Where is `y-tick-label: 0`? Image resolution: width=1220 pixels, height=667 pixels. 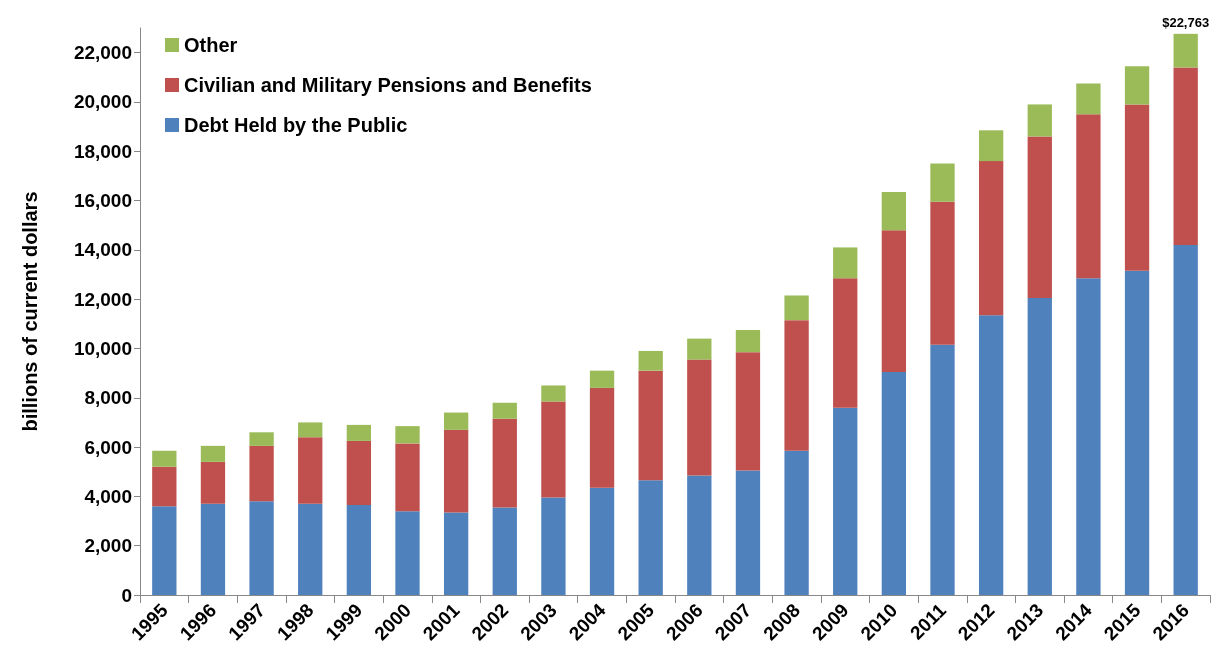 y-tick-label: 0 is located at coordinates (126, 595).